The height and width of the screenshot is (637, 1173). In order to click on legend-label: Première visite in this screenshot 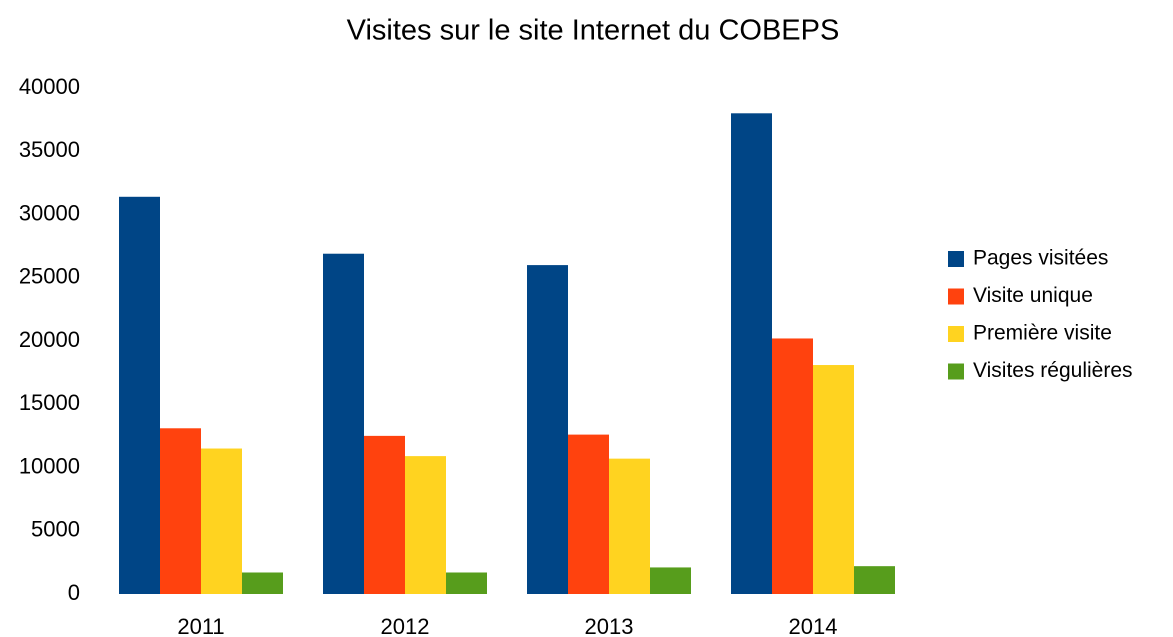, I will do `click(1042, 333)`.